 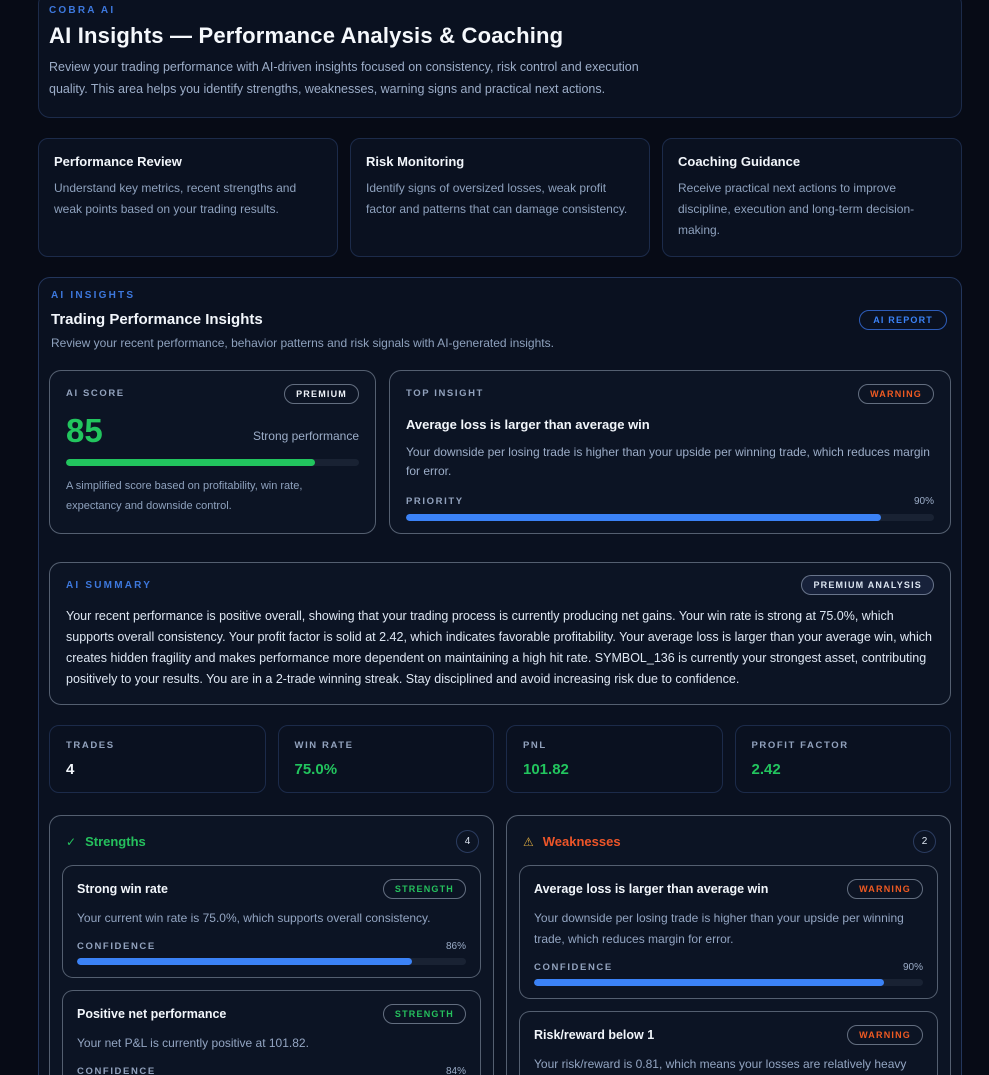 I want to click on stat-pnl: PNL 101.82, so click(x=614, y=759).